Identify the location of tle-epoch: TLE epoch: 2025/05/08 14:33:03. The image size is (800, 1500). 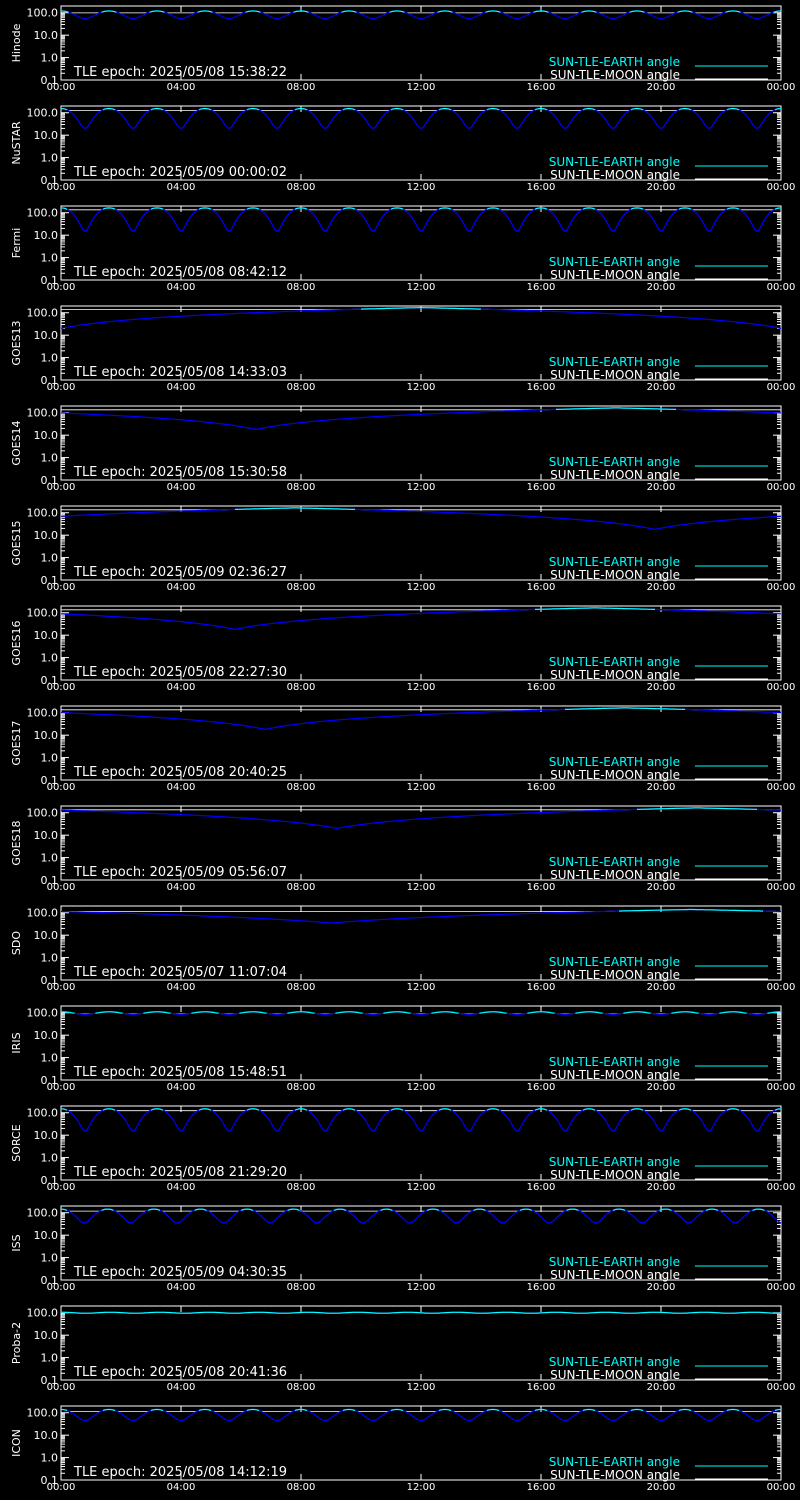
(180, 372).